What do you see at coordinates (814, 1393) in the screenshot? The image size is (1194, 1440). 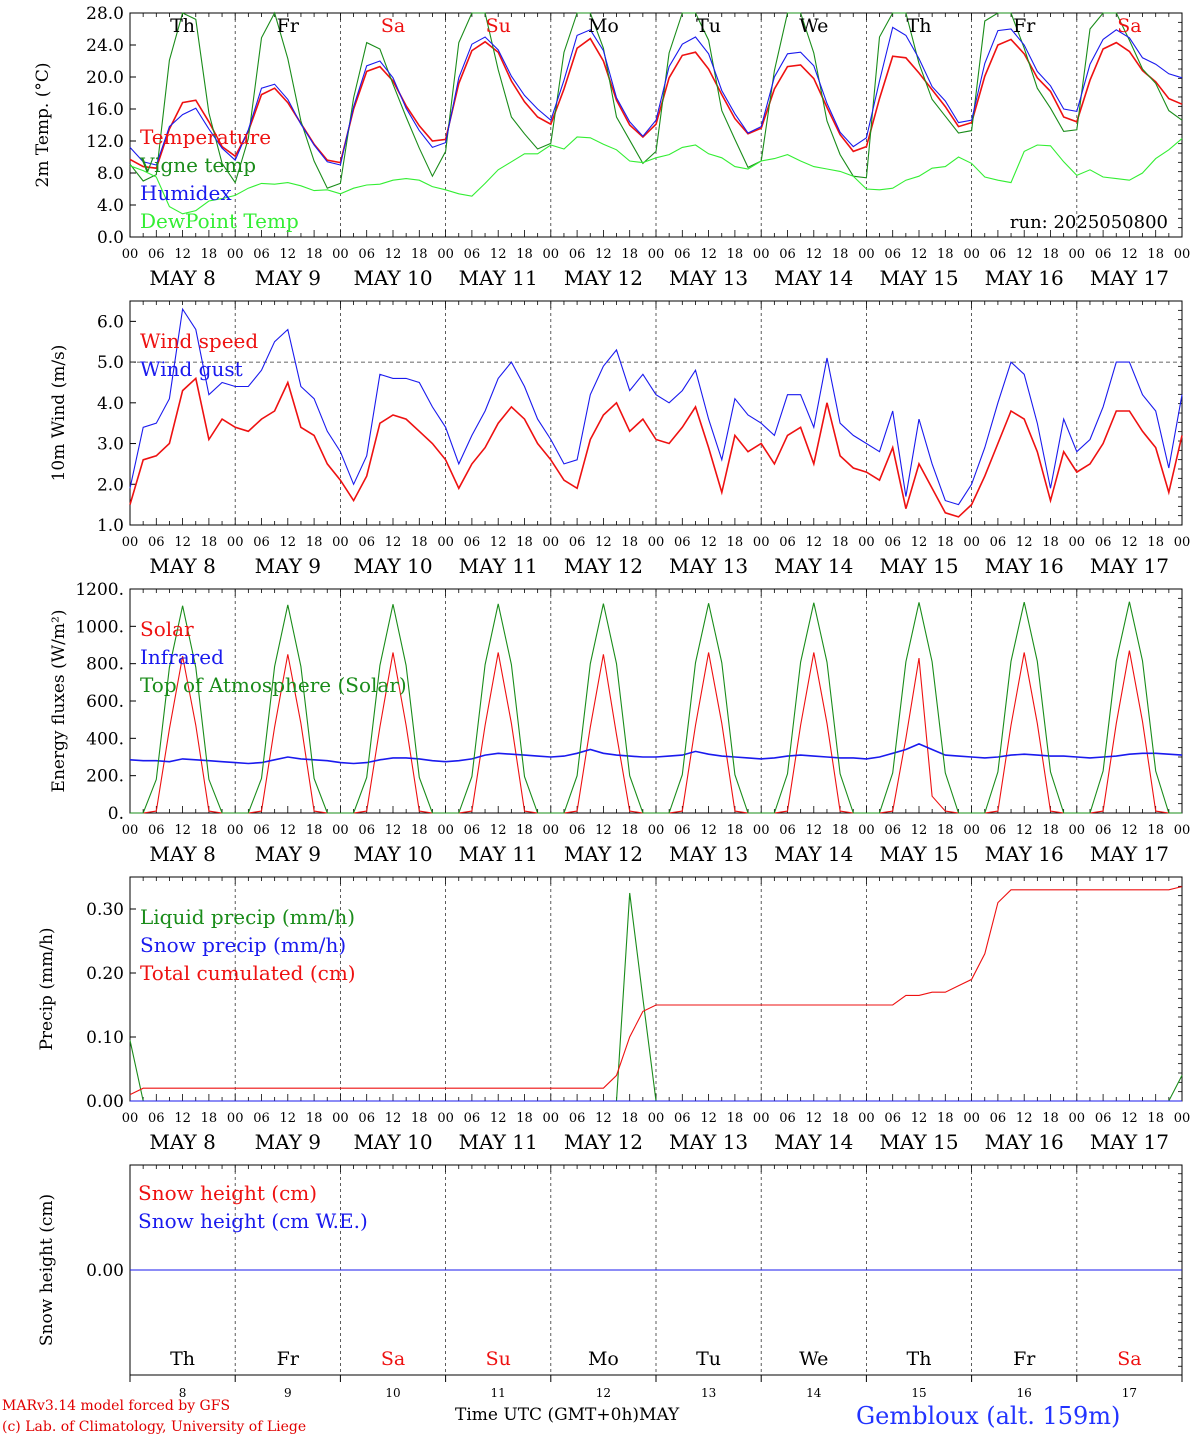 I see `day-number-label: 14` at bounding box center [814, 1393].